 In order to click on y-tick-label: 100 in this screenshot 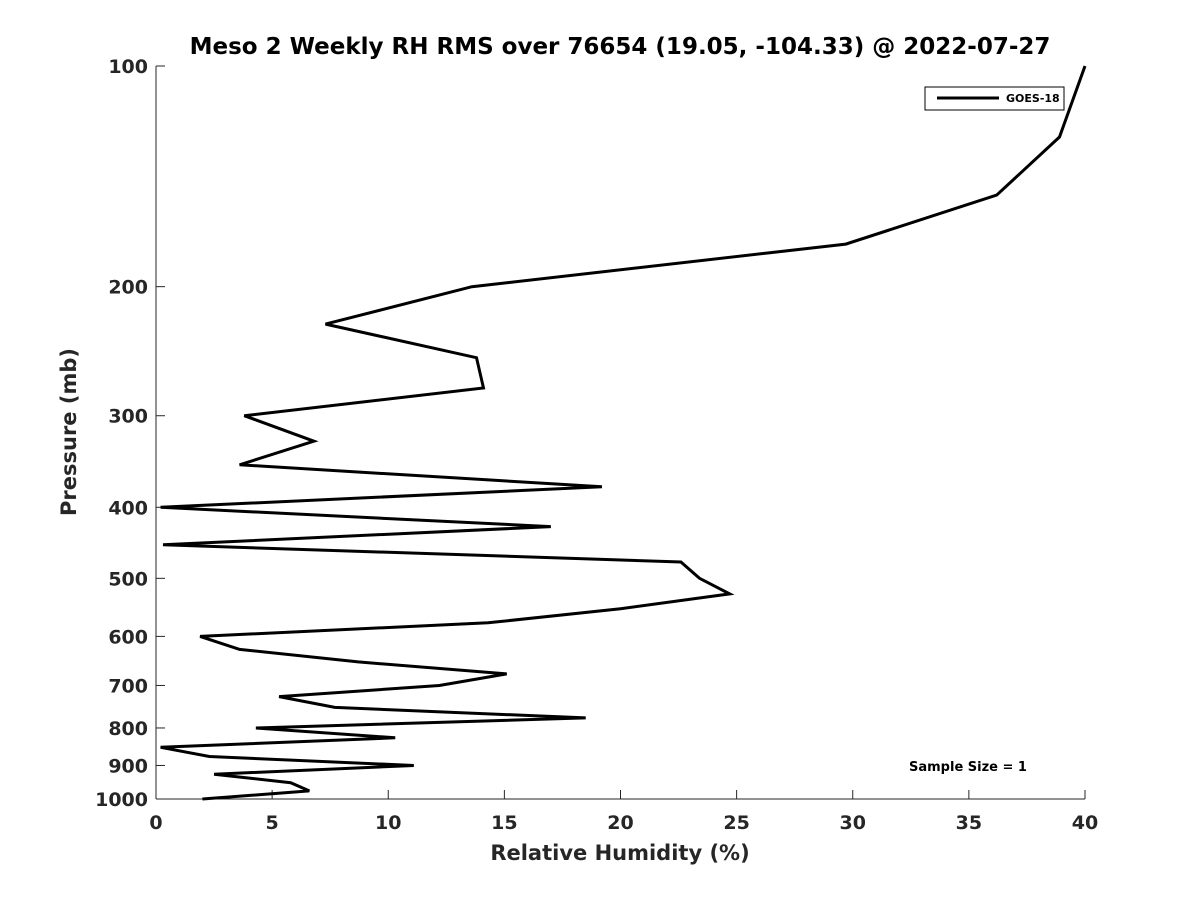, I will do `click(128, 67)`.